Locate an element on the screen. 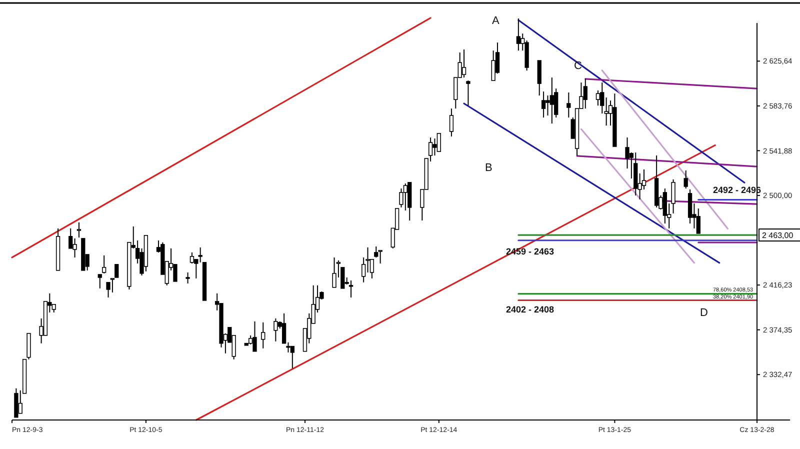 The height and width of the screenshot is (449, 800). annotation: B is located at coordinates (488, 168).